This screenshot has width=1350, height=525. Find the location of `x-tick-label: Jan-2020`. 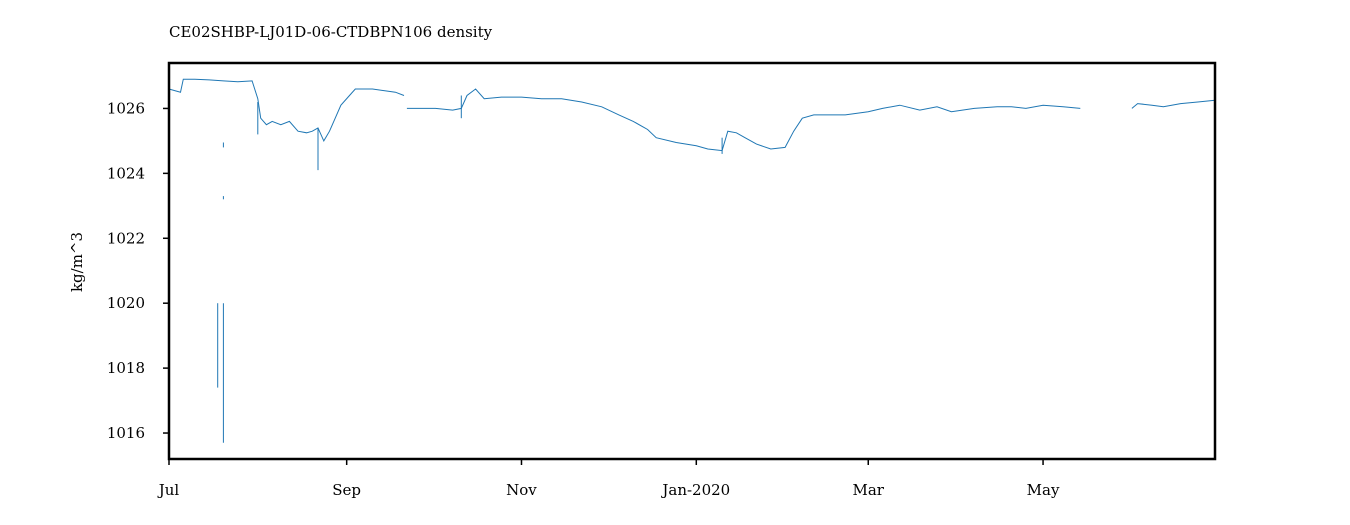

x-tick-label: Jan-2020 is located at coordinates (695, 490).